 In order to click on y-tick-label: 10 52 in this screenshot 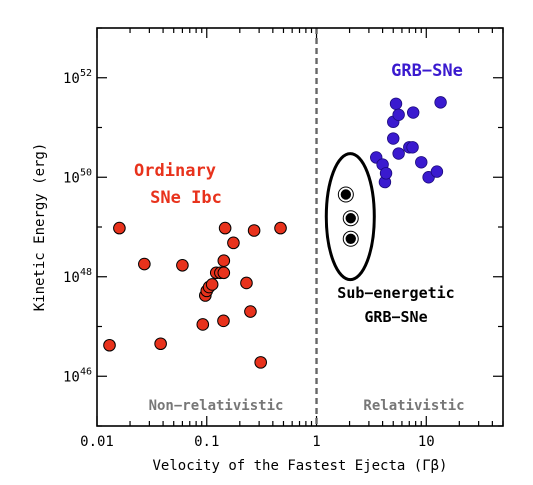, I will do `click(77, 77)`.